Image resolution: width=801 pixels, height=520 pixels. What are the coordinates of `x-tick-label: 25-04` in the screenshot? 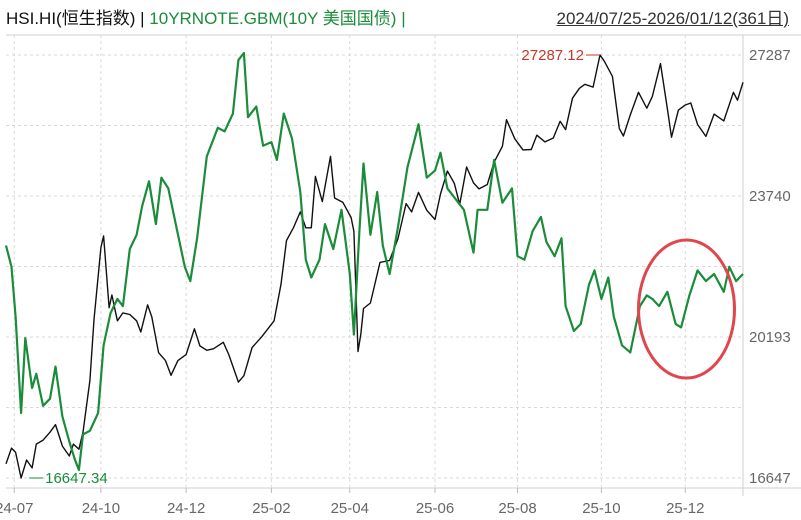 It's located at (350, 508).